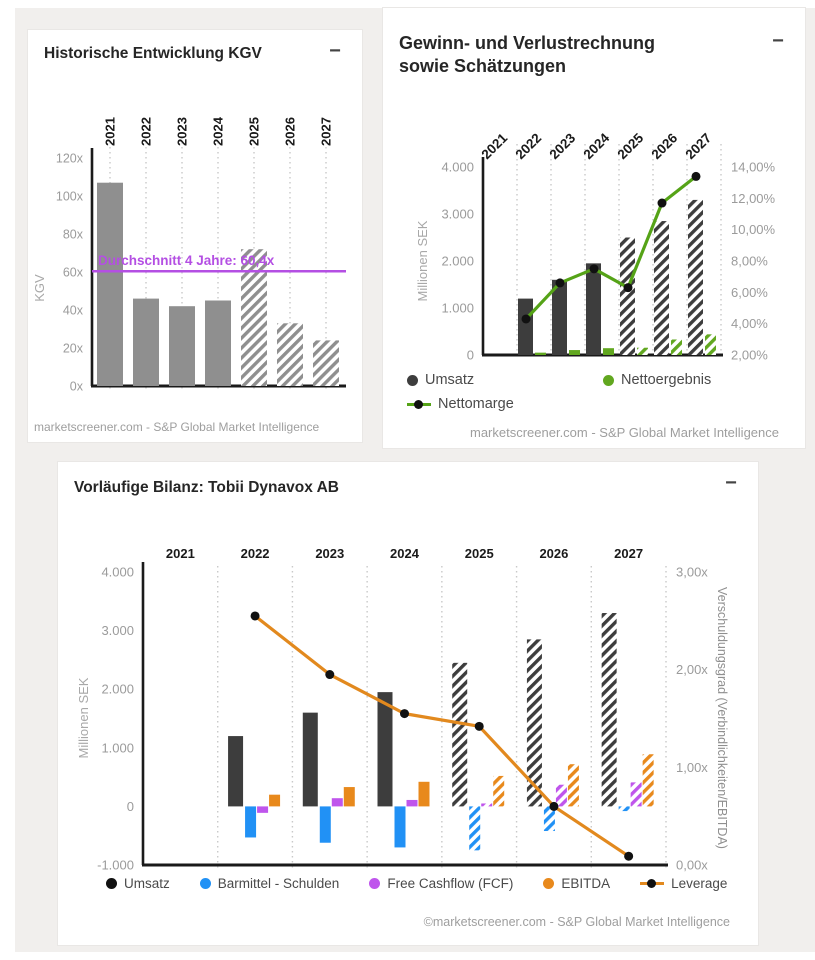  Describe the element at coordinates (683, 883) in the screenshot. I see `legend-item: Leverage` at that location.